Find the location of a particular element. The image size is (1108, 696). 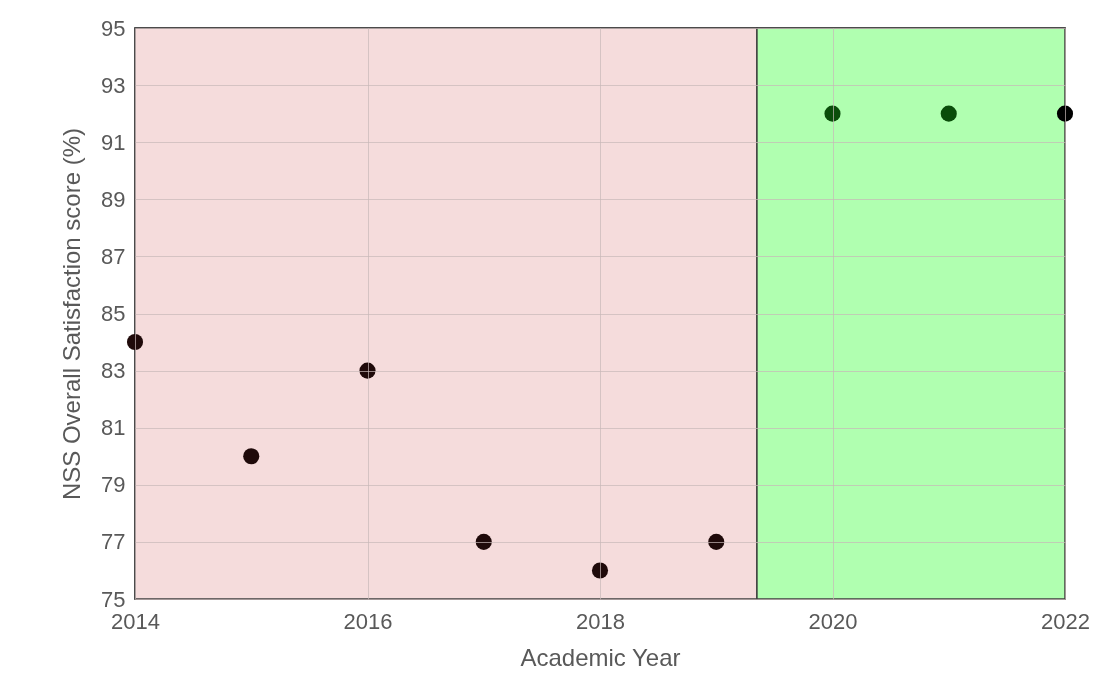

x-tick-label: 2020 is located at coordinates (833, 621).